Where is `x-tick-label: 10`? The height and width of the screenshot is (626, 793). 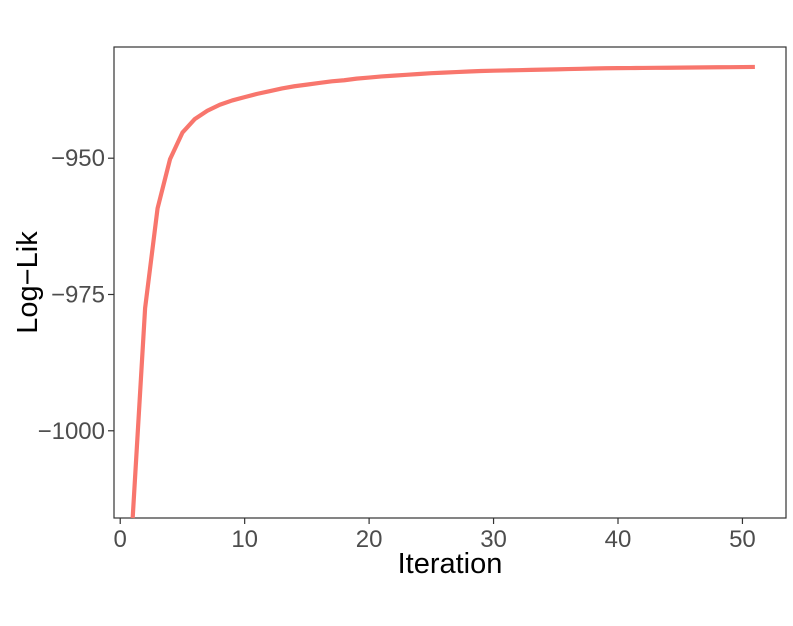 x-tick-label: 10 is located at coordinates (244, 539).